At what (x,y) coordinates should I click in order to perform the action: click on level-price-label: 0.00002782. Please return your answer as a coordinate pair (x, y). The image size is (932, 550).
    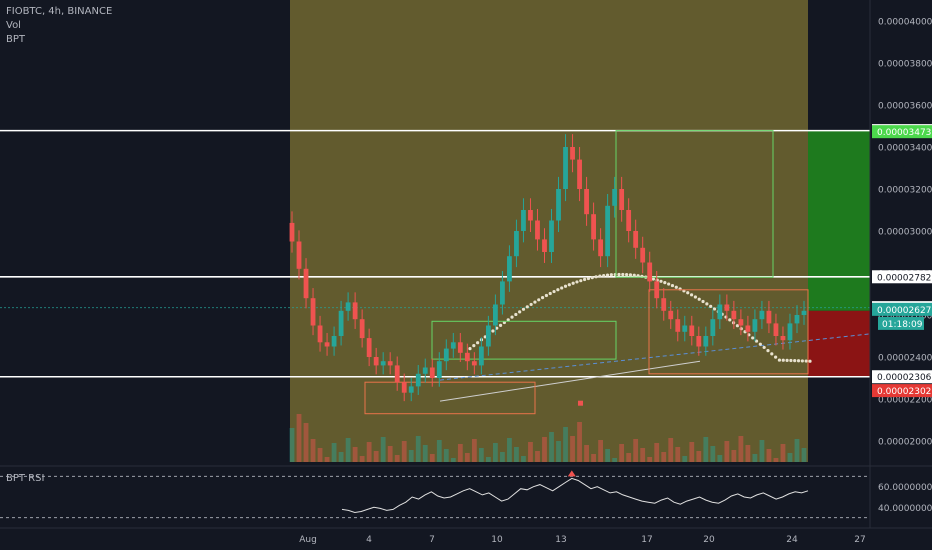
    Looking at the image, I should click on (904, 278).